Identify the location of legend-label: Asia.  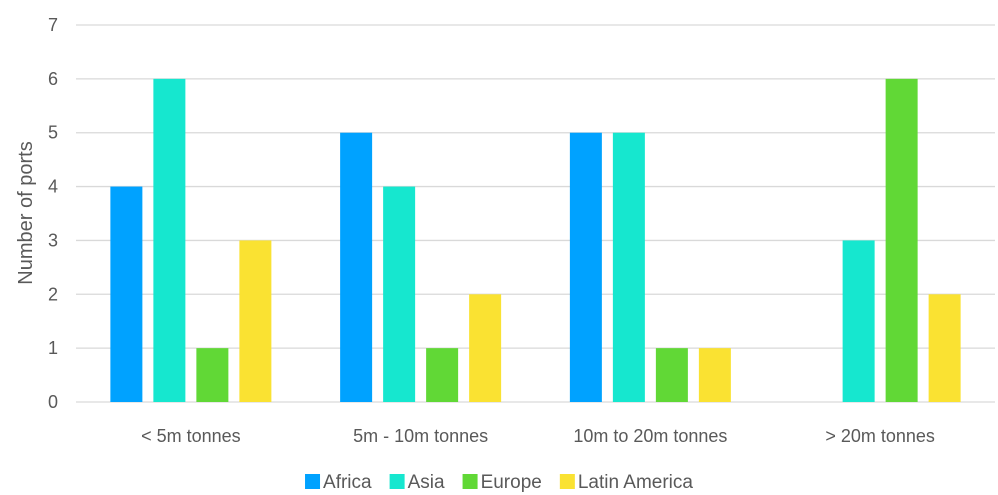
(426, 482).